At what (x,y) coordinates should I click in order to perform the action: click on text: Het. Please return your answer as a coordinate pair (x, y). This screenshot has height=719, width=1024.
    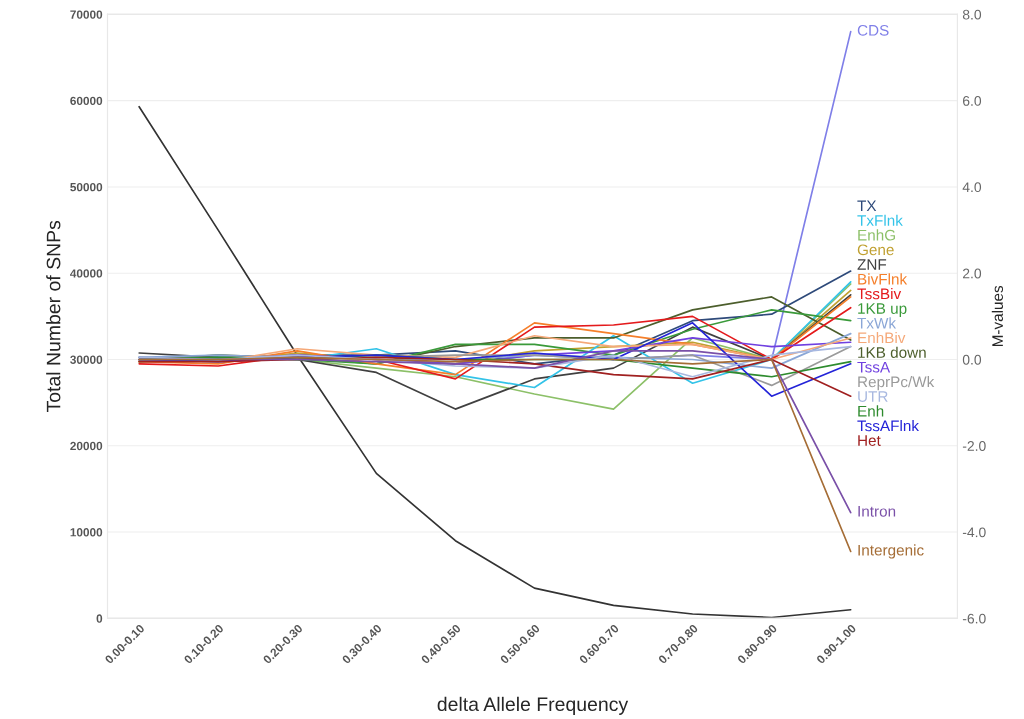
    Looking at the image, I should click on (869, 440).